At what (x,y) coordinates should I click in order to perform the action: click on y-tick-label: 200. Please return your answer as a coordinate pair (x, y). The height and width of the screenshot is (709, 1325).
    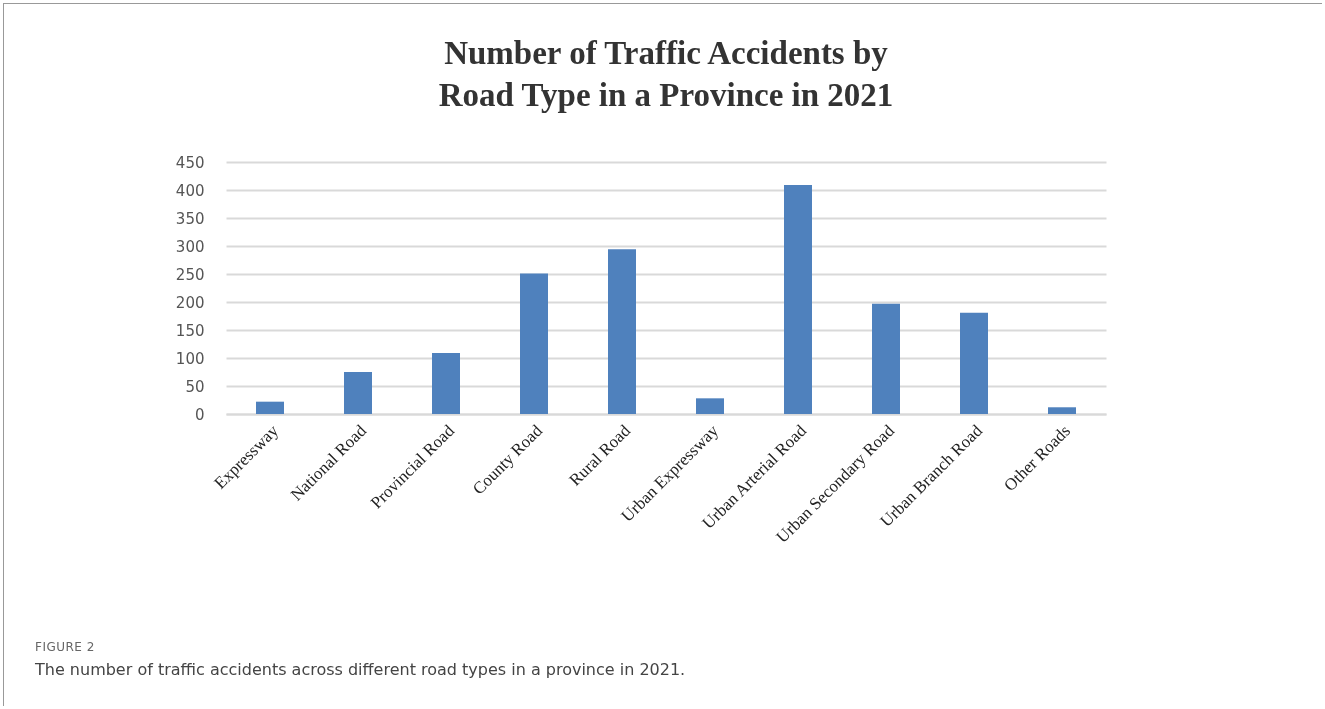
    Looking at the image, I should click on (190, 302).